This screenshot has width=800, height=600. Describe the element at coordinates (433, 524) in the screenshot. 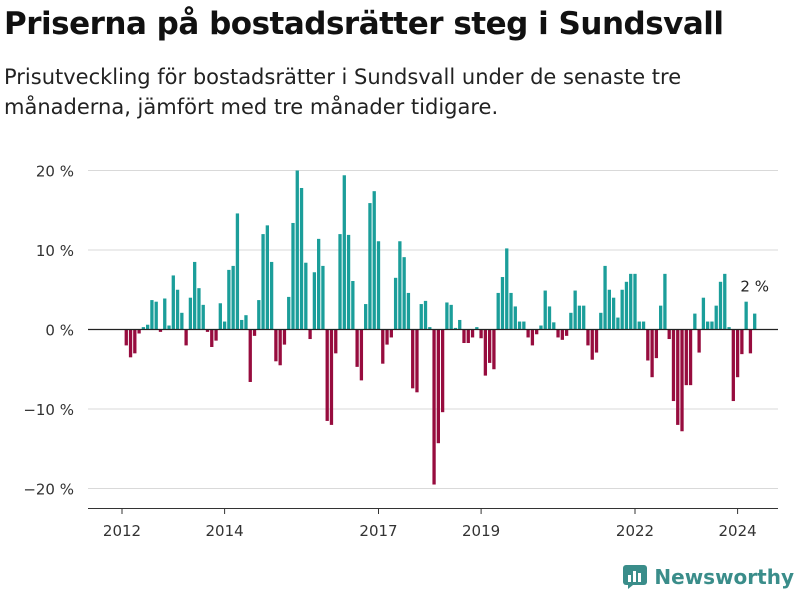

I see `x-axis: 2012 2014 2017 2019 2022 2024` at that location.